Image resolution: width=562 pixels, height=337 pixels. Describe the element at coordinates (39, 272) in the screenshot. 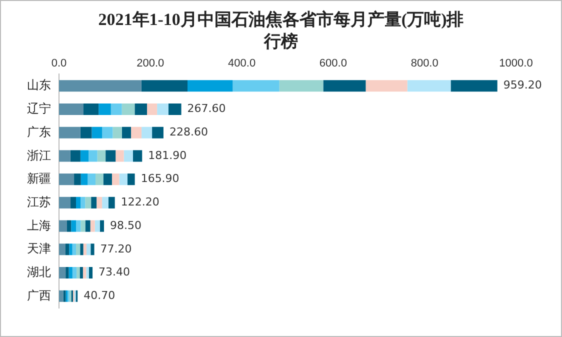

I see `y-tick-label: 湖北` at that location.